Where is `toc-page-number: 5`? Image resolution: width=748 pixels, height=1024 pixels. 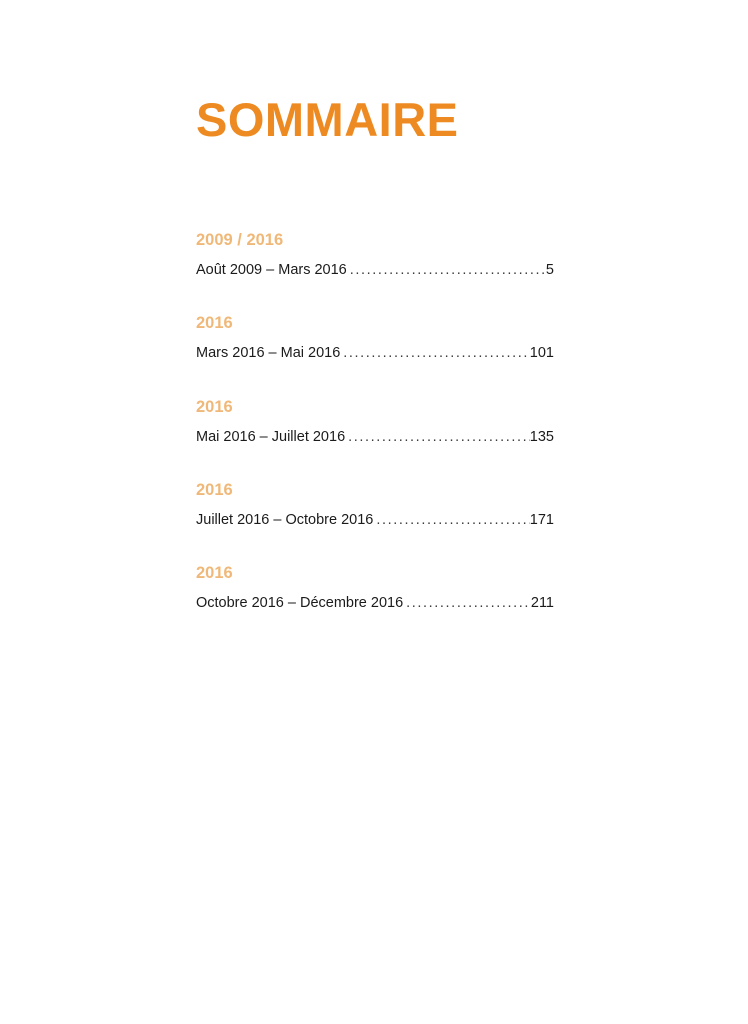 toc-page-number: 5 is located at coordinates (549, 269).